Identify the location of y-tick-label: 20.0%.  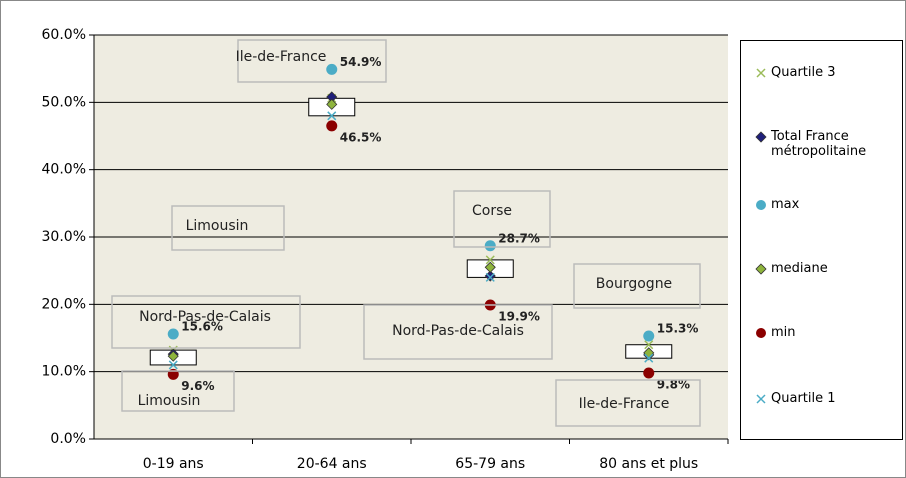
(64, 304).